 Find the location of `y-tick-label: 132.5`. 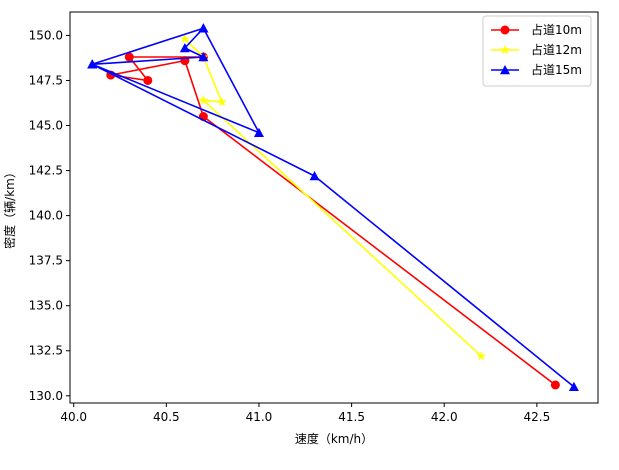

y-tick-label: 132.5 is located at coordinates (46, 351).